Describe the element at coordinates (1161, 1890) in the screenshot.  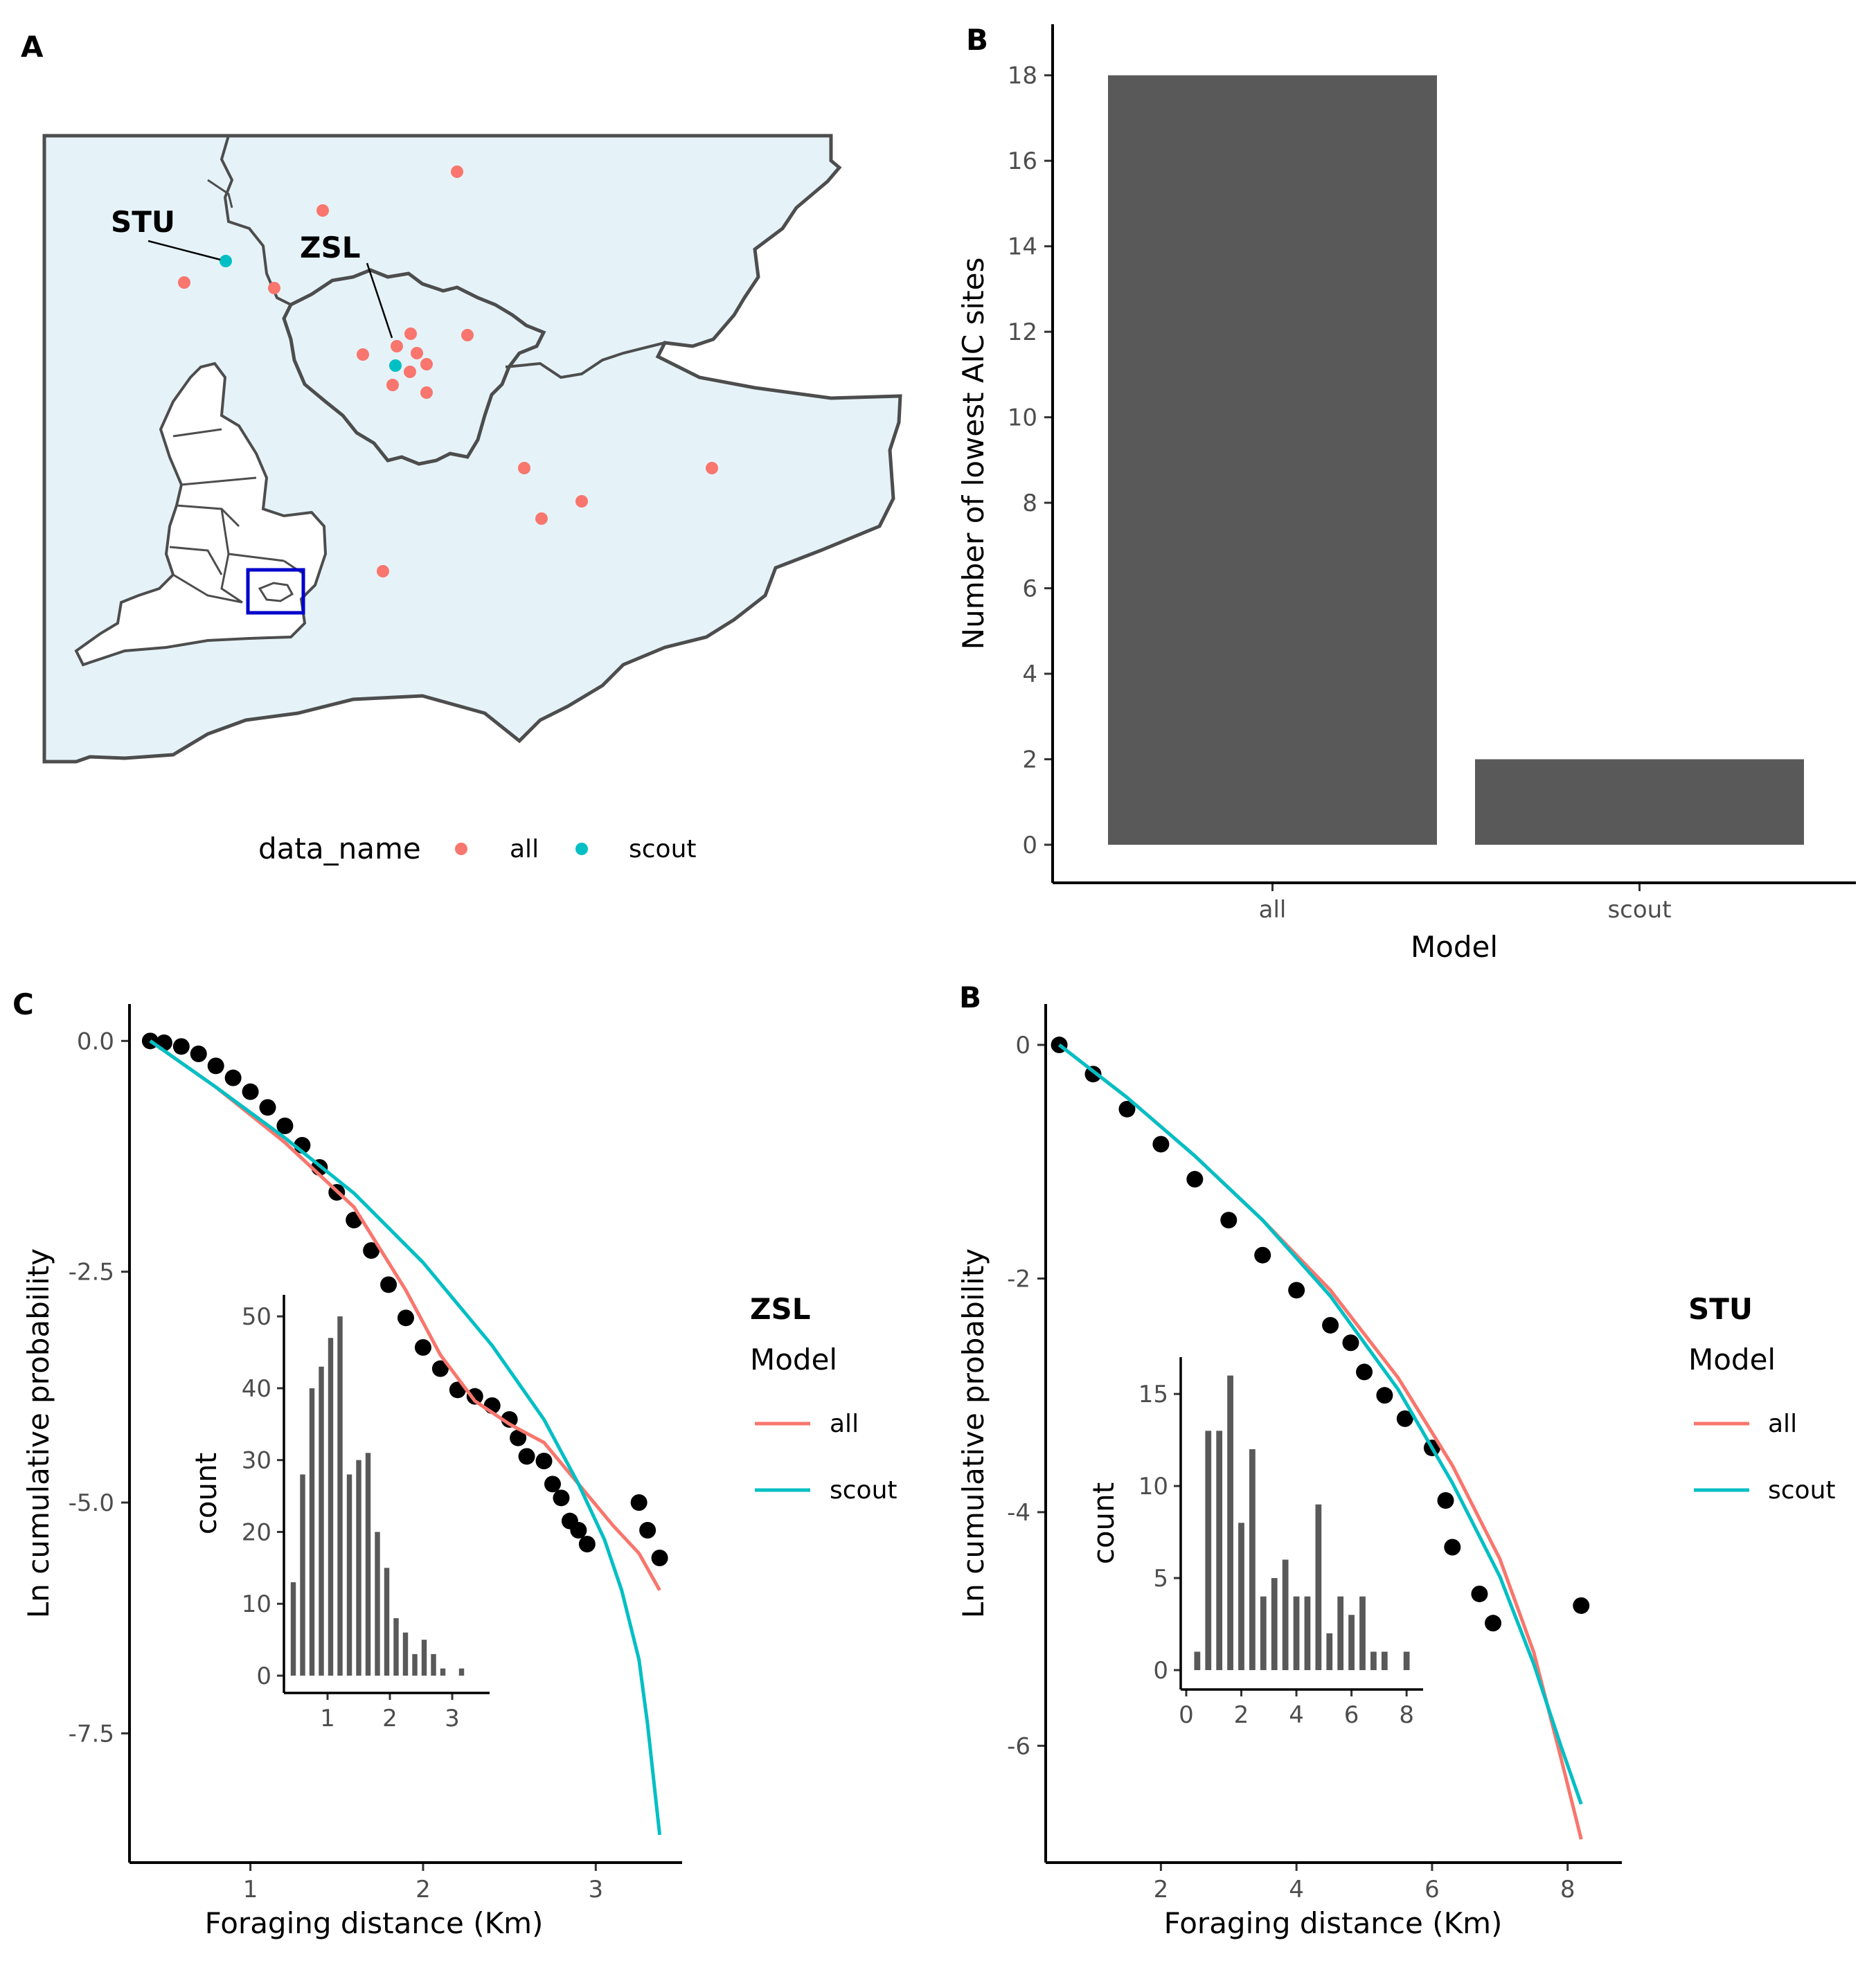
I see `d-x-tick-label: 2` at that location.